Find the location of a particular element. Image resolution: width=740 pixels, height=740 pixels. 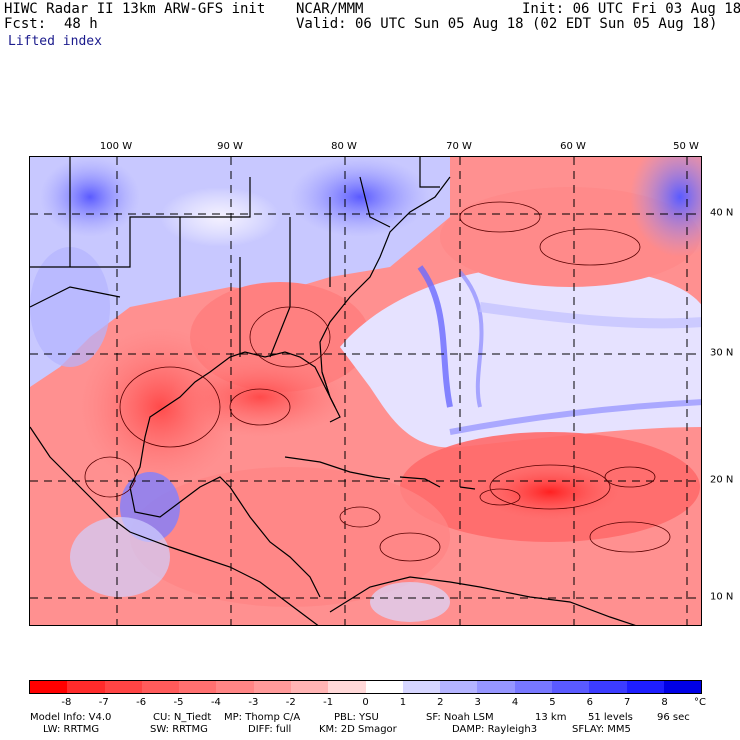

colorbar-tick-label: 2 is located at coordinates (440, 702).